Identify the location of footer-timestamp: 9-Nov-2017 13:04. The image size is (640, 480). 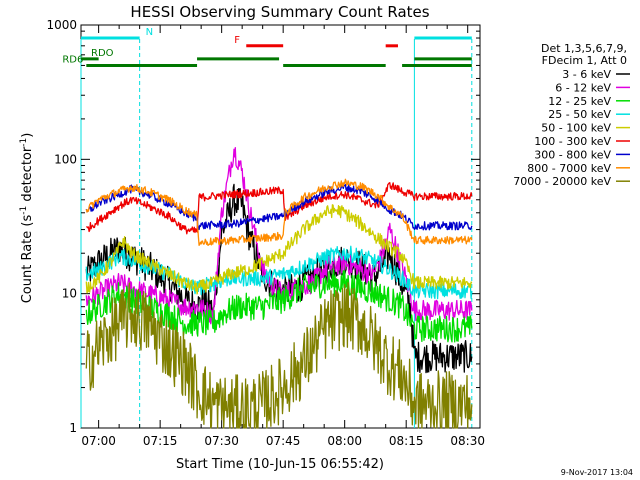
(597, 472).